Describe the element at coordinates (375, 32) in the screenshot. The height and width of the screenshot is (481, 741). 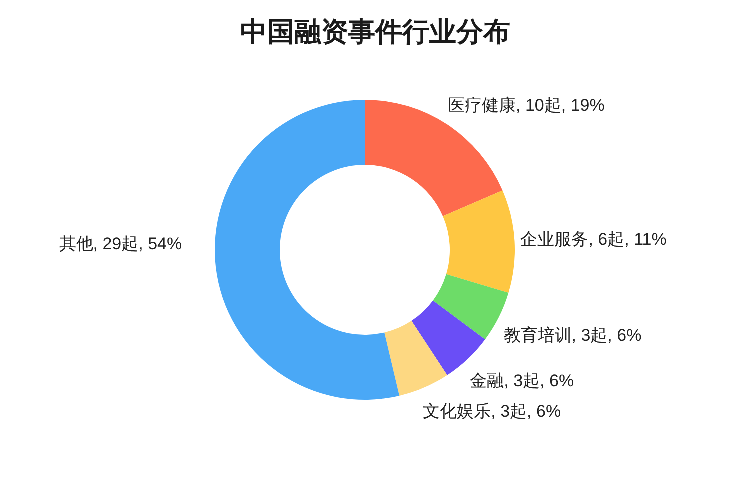
I see `title: 中国融资事件行业分布` at that location.